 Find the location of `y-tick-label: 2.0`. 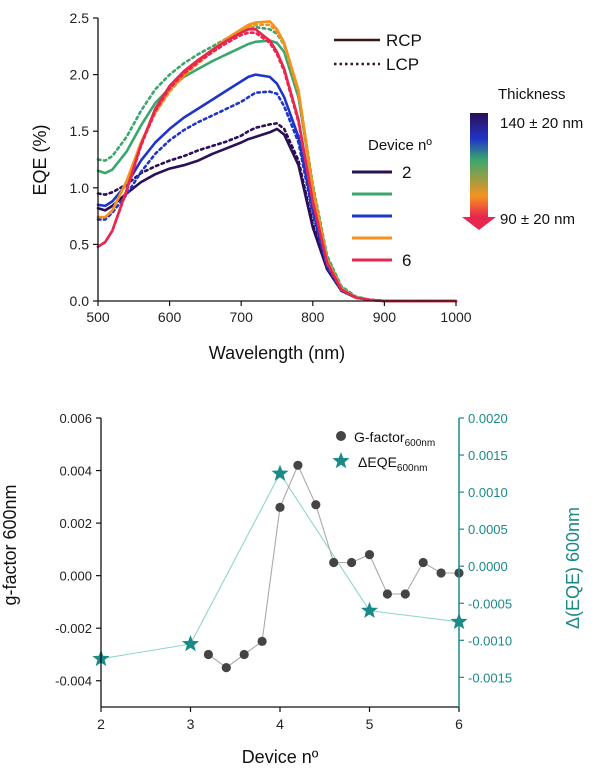

y-tick-label: 2.0 is located at coordinates (80, 75).